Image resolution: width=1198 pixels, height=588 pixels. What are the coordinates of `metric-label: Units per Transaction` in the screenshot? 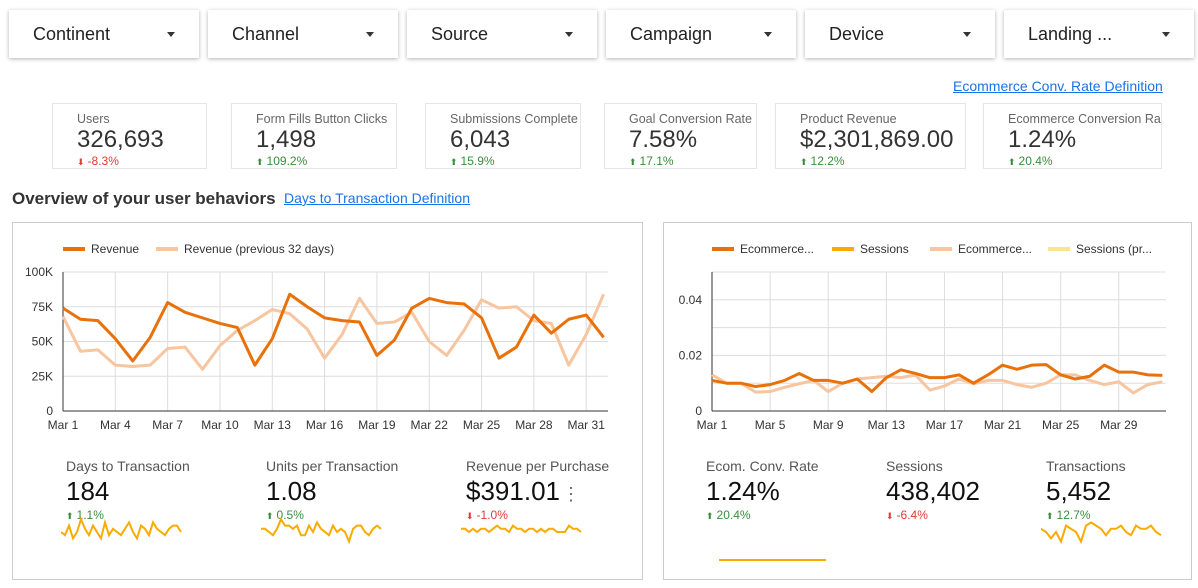 It's located at (332, 466).